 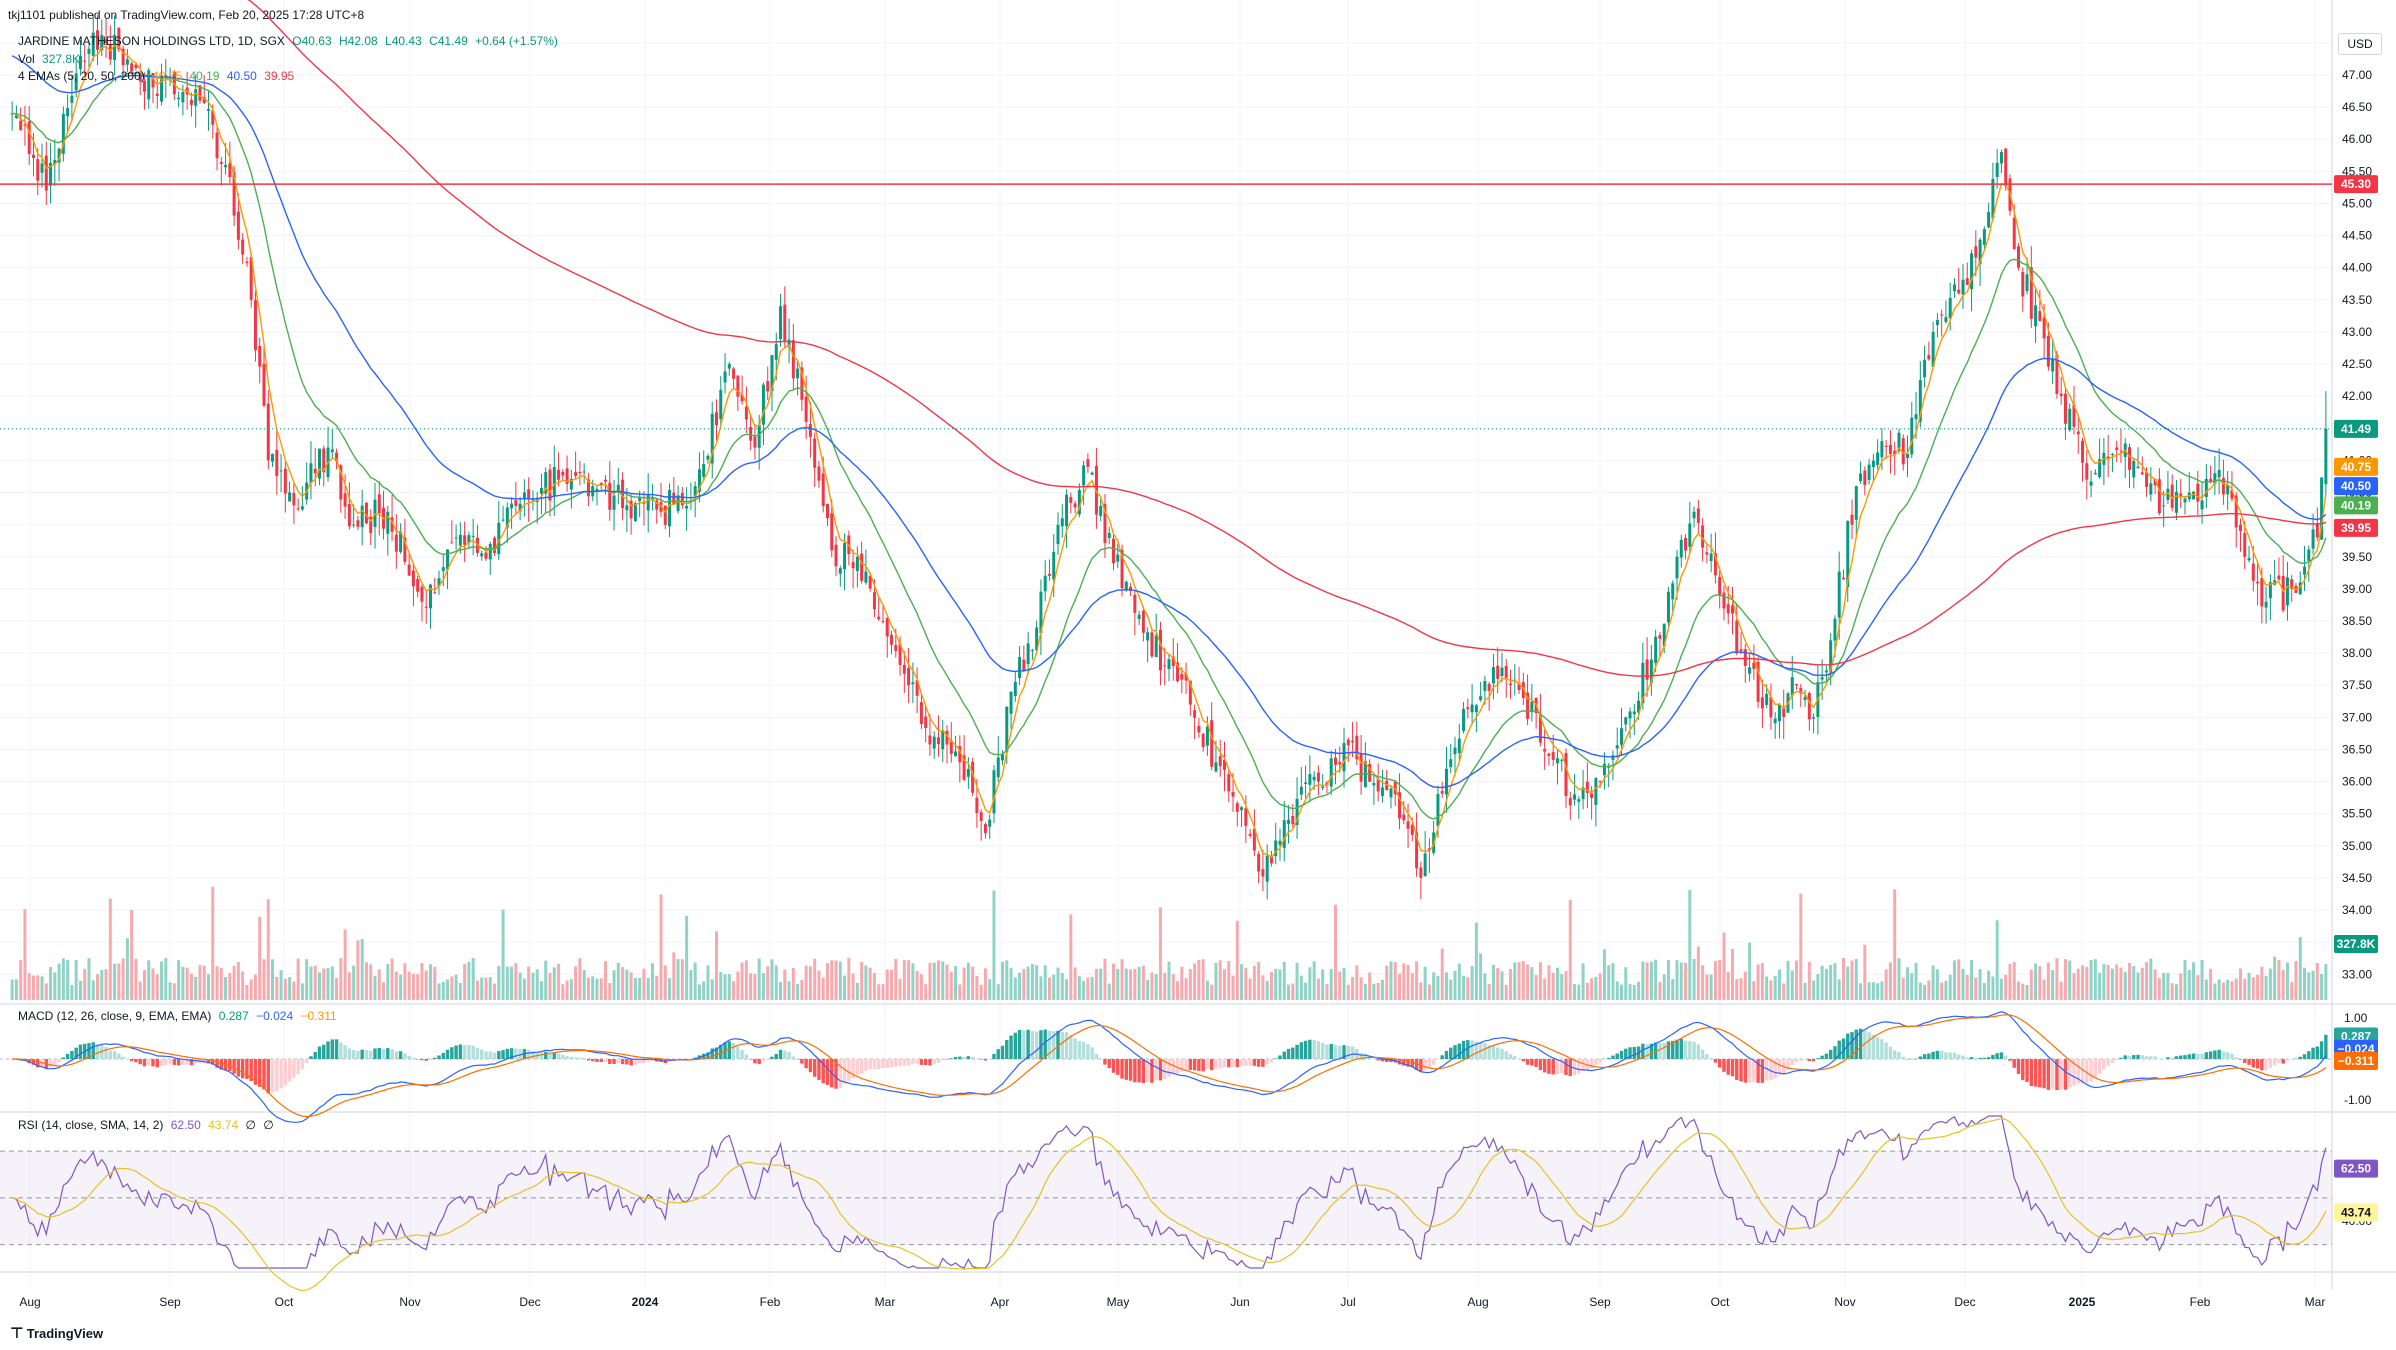 What do you see at coordinates (115, 1016) in the screenshot?
I see `macd-label: MACD (12, 26, close, 9, EMA, EMA)` at bounding box center [115, 1016].